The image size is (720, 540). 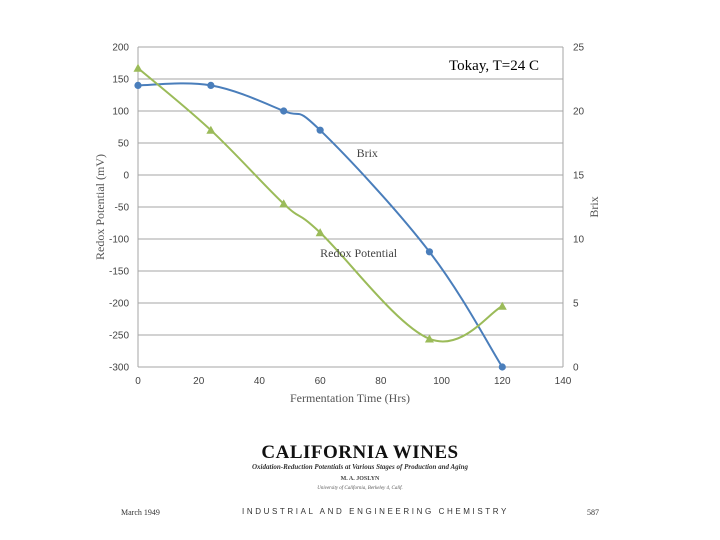 What do you see at coordinates (119, 336) in the screenshot?
I see `left-tick-label: -250` at bounding box center [119, 336].